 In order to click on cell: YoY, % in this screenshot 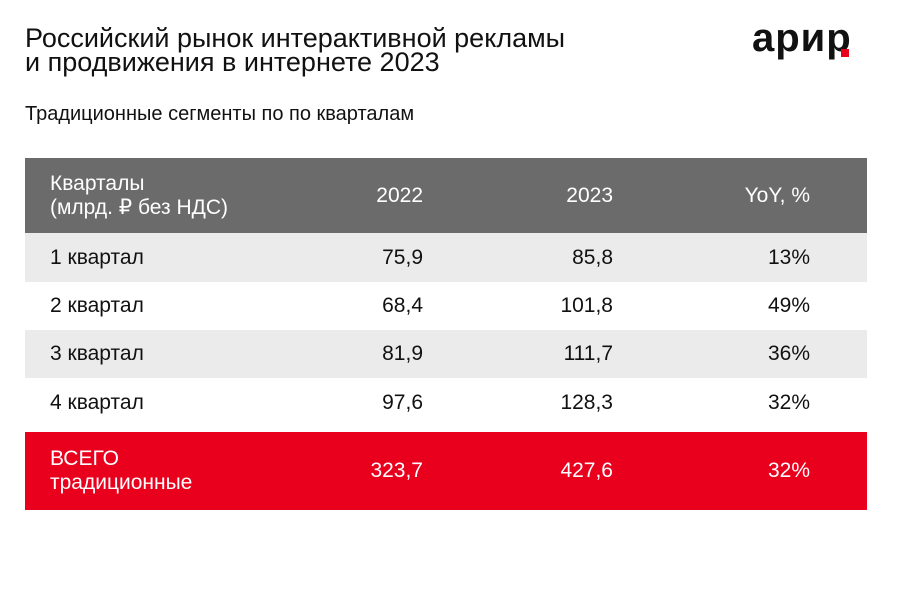, I will do `click(777, 195)`.